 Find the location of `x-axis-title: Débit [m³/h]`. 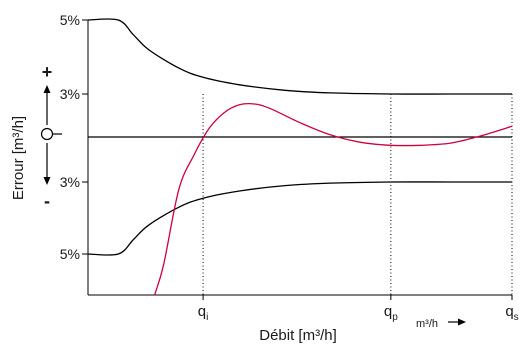

x-axis-title: Débit [m³/h] is located at coordinates (298, 335).